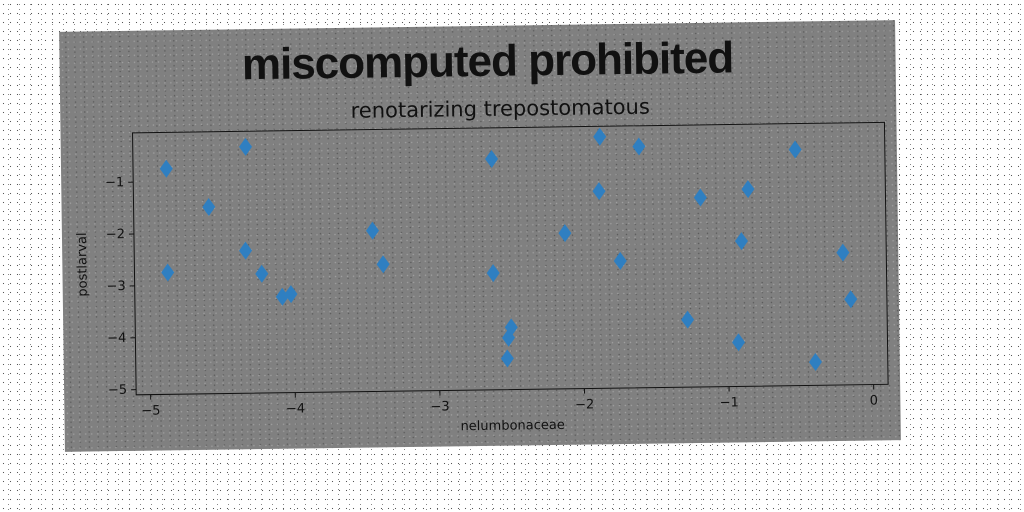 This screenshot has width=1024, height=512. What do you see at coordinates (117, 390) in the screenshot?
I see `y-tick-label: −5` at bounding box center [117, 390].